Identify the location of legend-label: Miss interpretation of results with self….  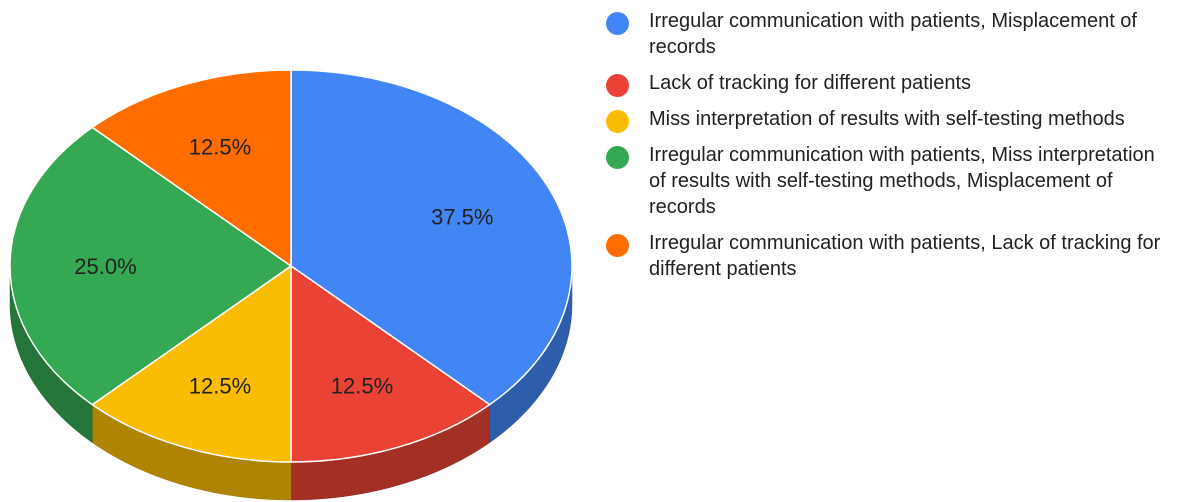
(887, 119).